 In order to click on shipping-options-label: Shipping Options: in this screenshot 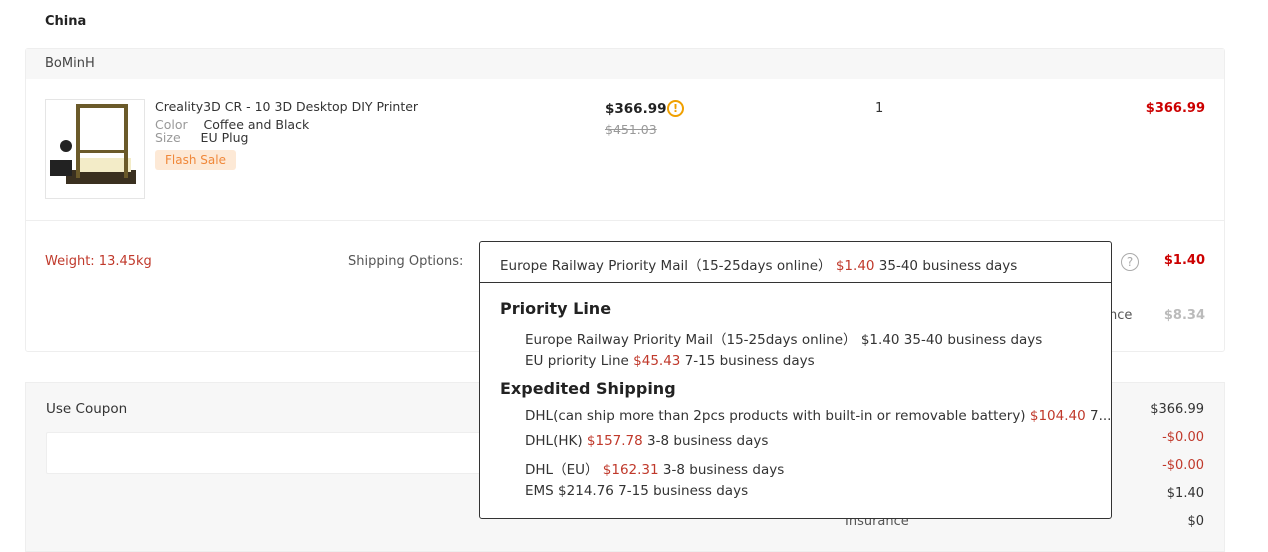, I will do `click(406, 261)`.